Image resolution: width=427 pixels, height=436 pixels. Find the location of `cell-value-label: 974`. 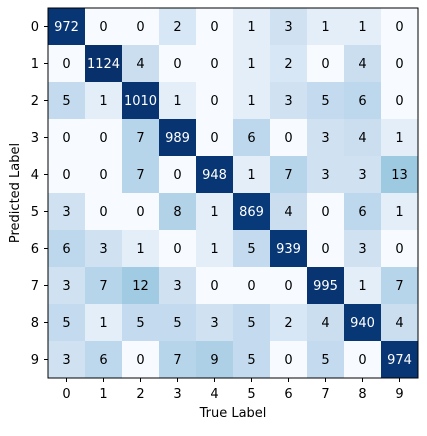

cell-value-label: 974 is located at coordinates (399, 360).